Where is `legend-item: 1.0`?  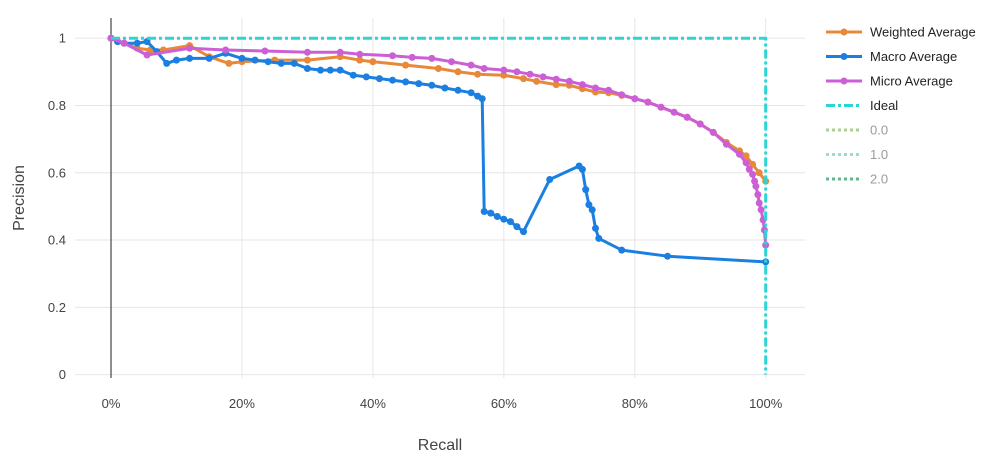 legend-item: 1.0 is located at coordinates (857, 154).